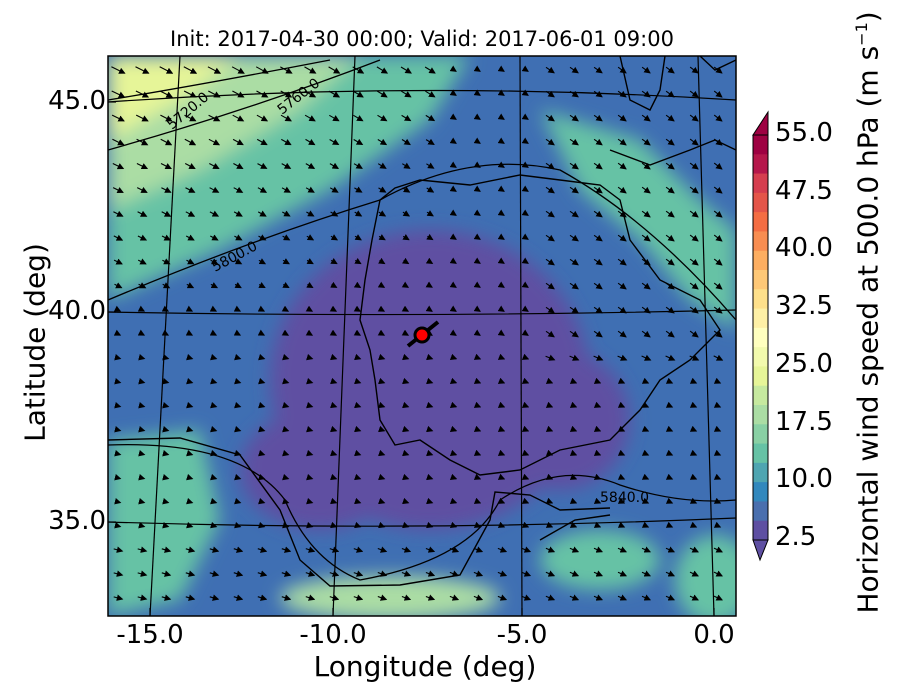  I want to click on colorbar-tick-label: 17.5, so click(804, 422).